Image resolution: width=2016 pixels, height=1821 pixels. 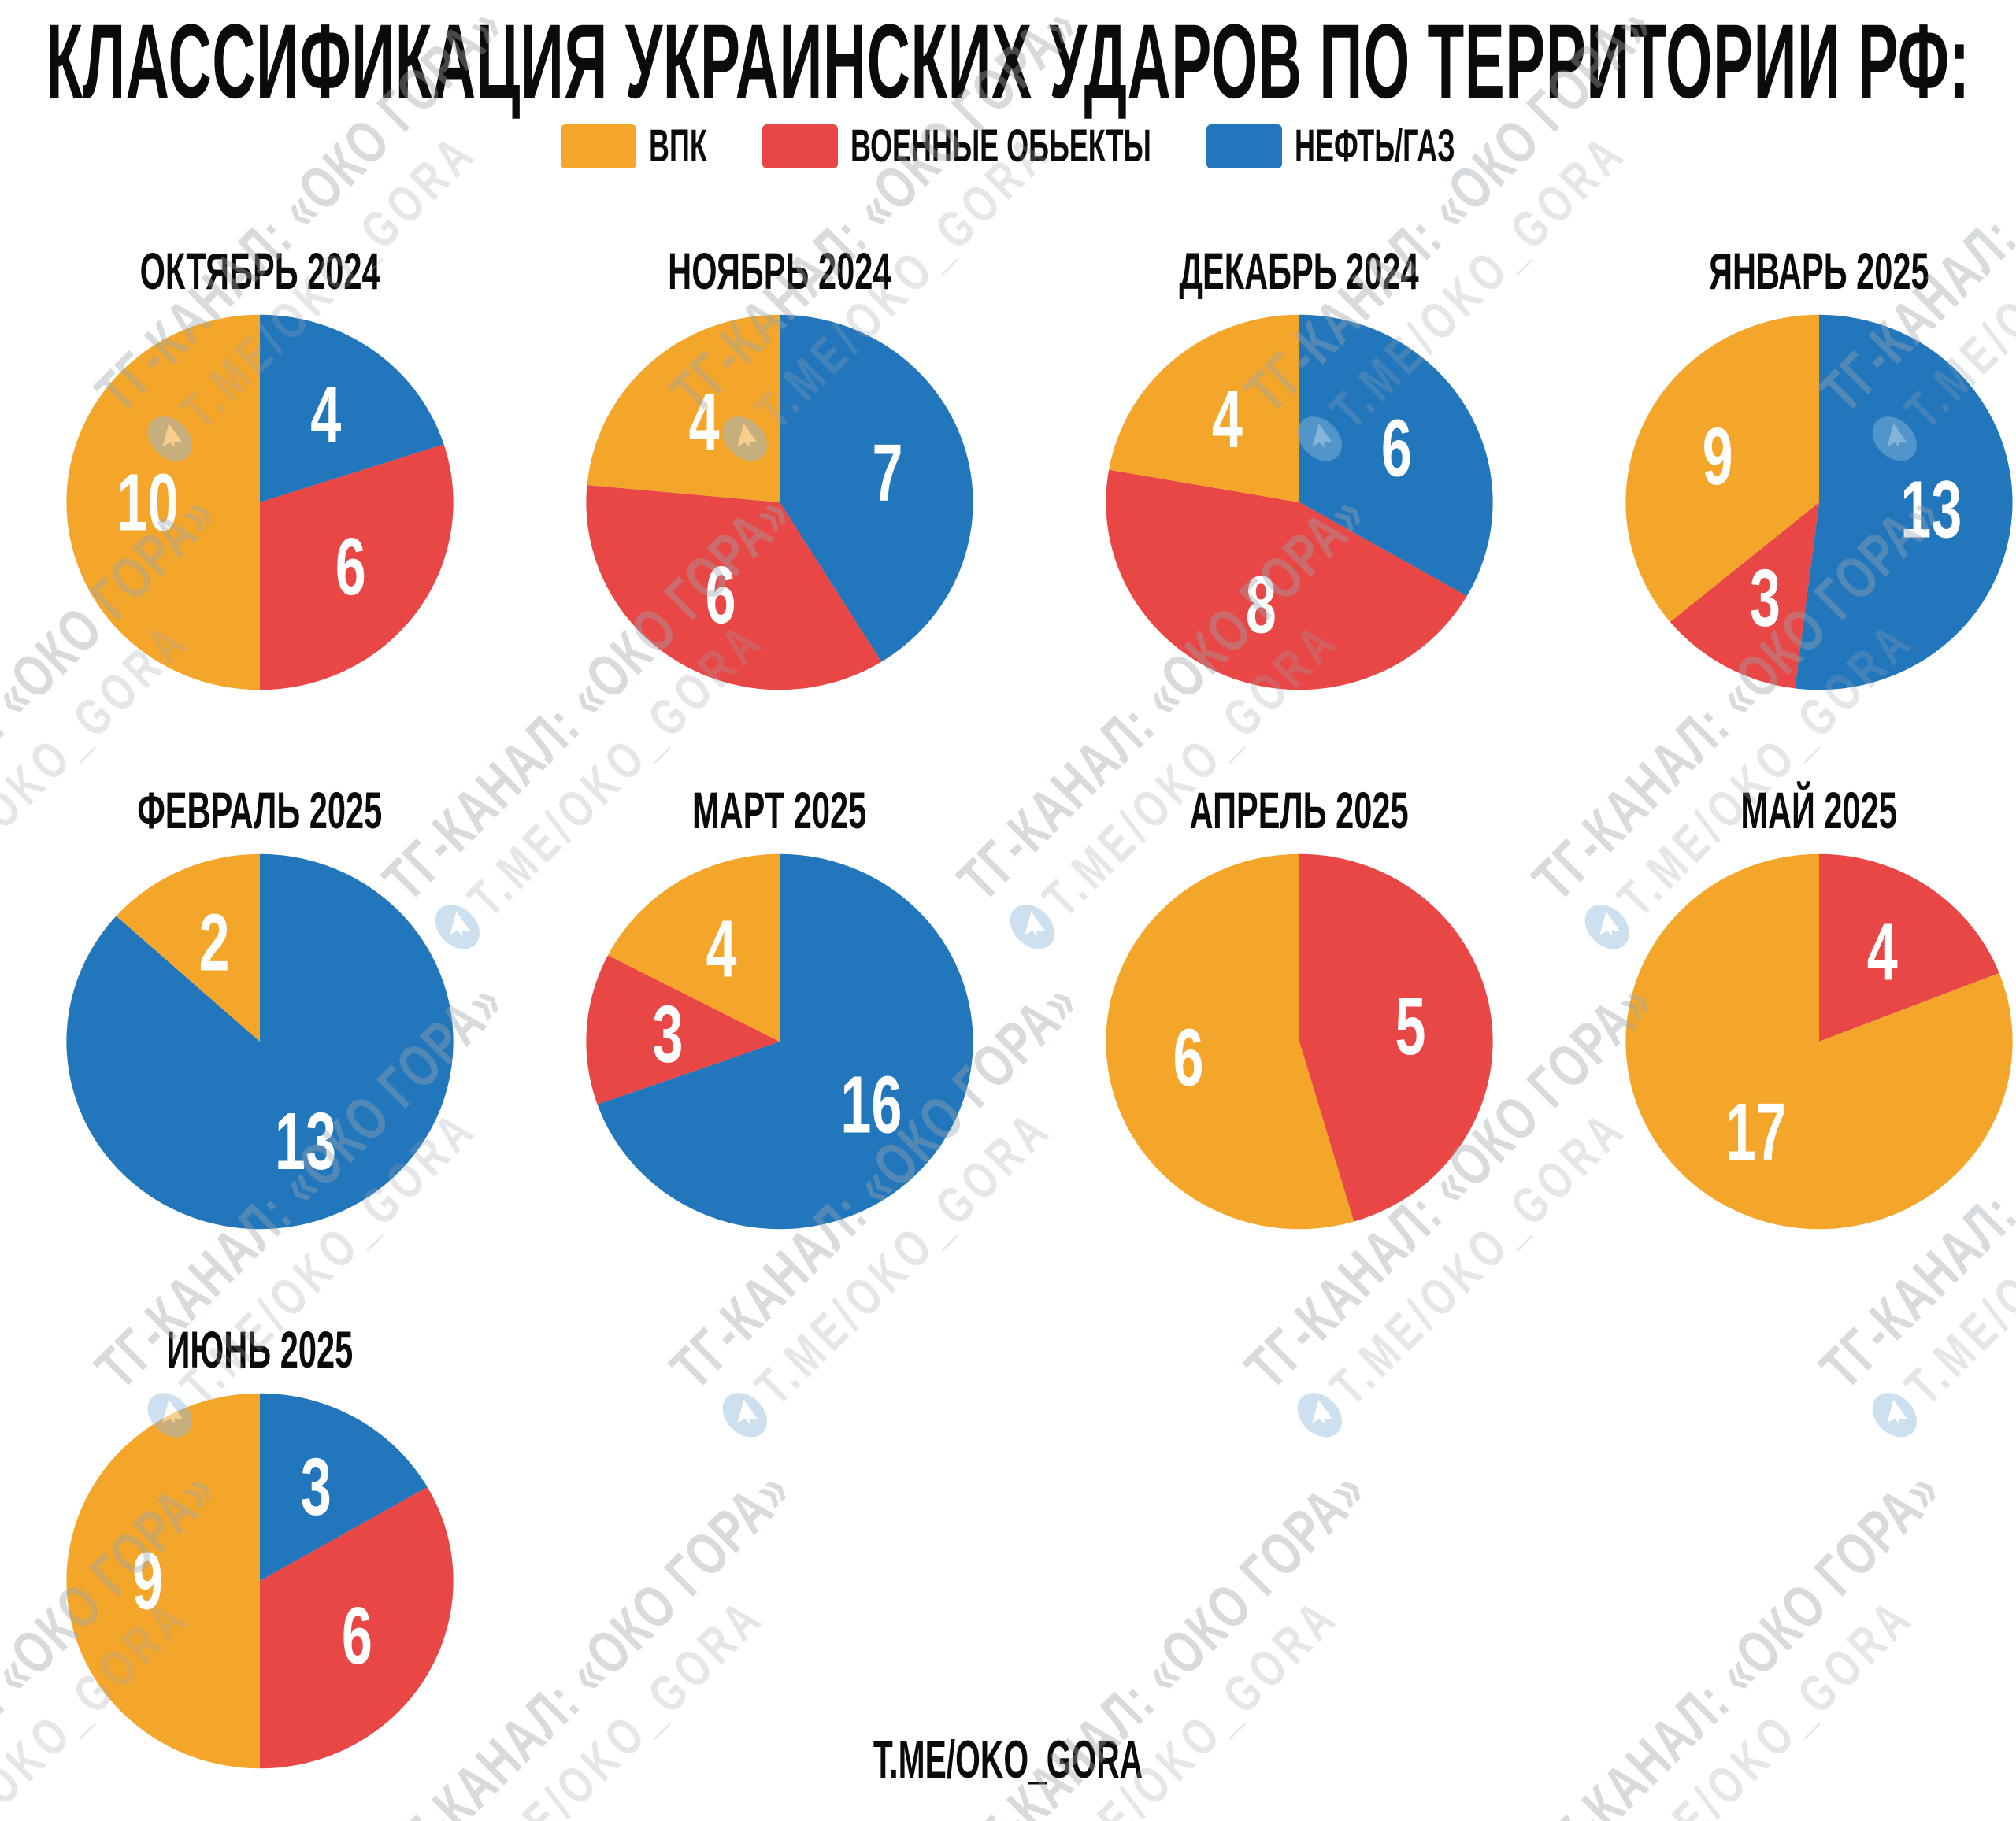 I want to click on pie-chart-3: 13 39, so click(x=1819, y=502).